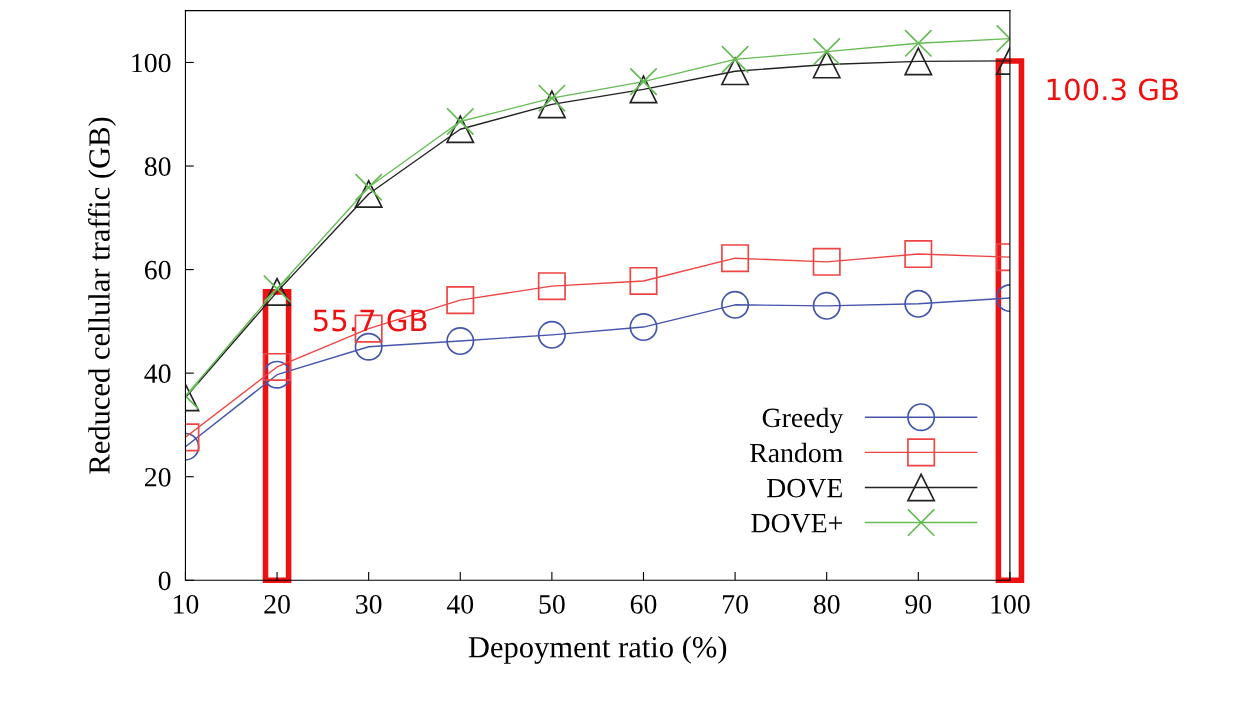 This screenshot has height=712, width=1253. Describe the element at coordinates (1112, 89) in the screenshot. I see `annotation: 100.3 GB` at that location.